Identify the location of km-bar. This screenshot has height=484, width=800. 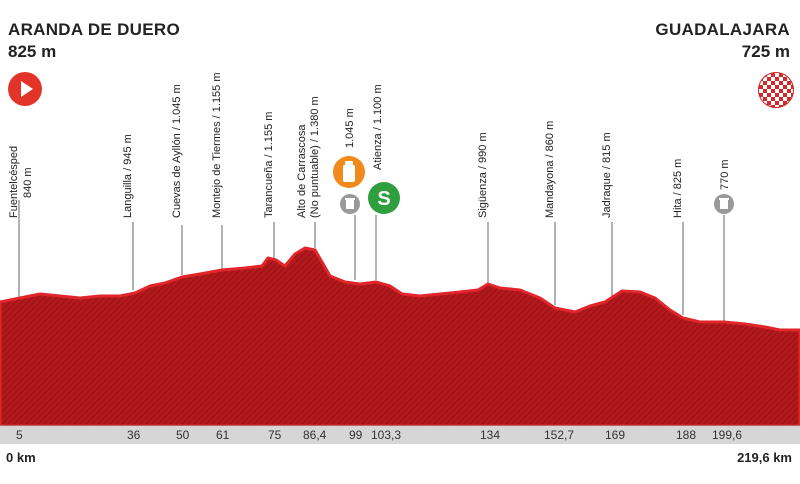
(400, 435).